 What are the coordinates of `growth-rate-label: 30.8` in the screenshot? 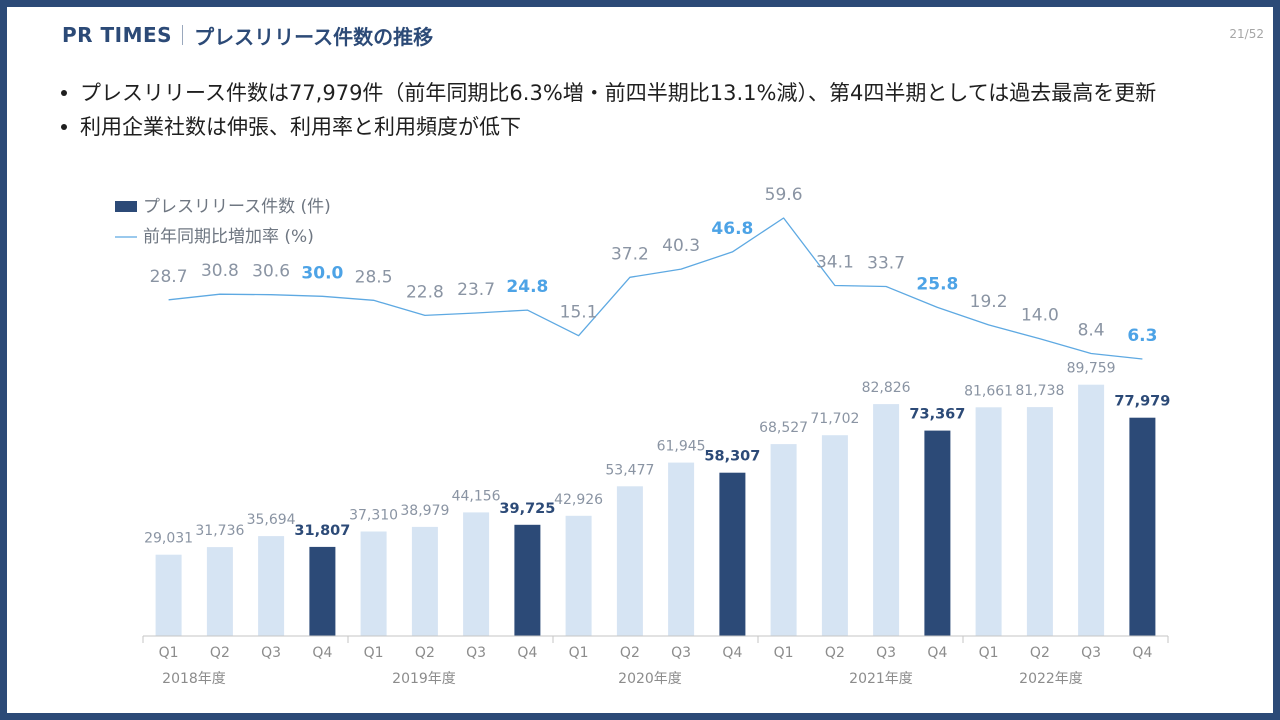 It's located at (220, 271).